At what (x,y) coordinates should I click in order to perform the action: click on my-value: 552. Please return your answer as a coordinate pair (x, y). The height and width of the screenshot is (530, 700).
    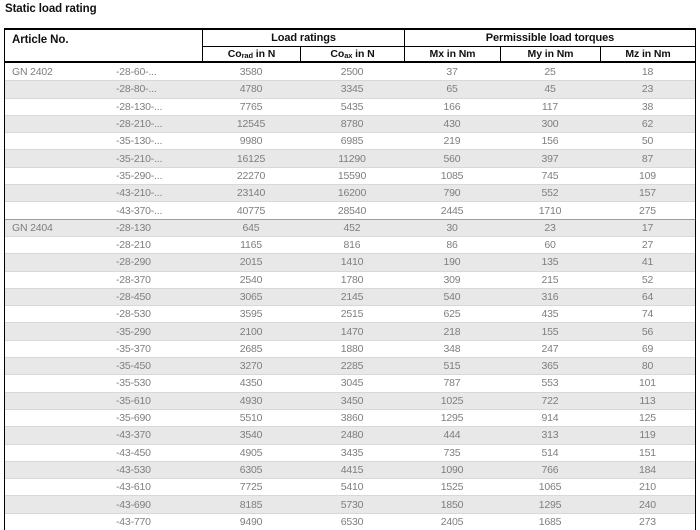
    Looking at the image, I should click on (550, 193).